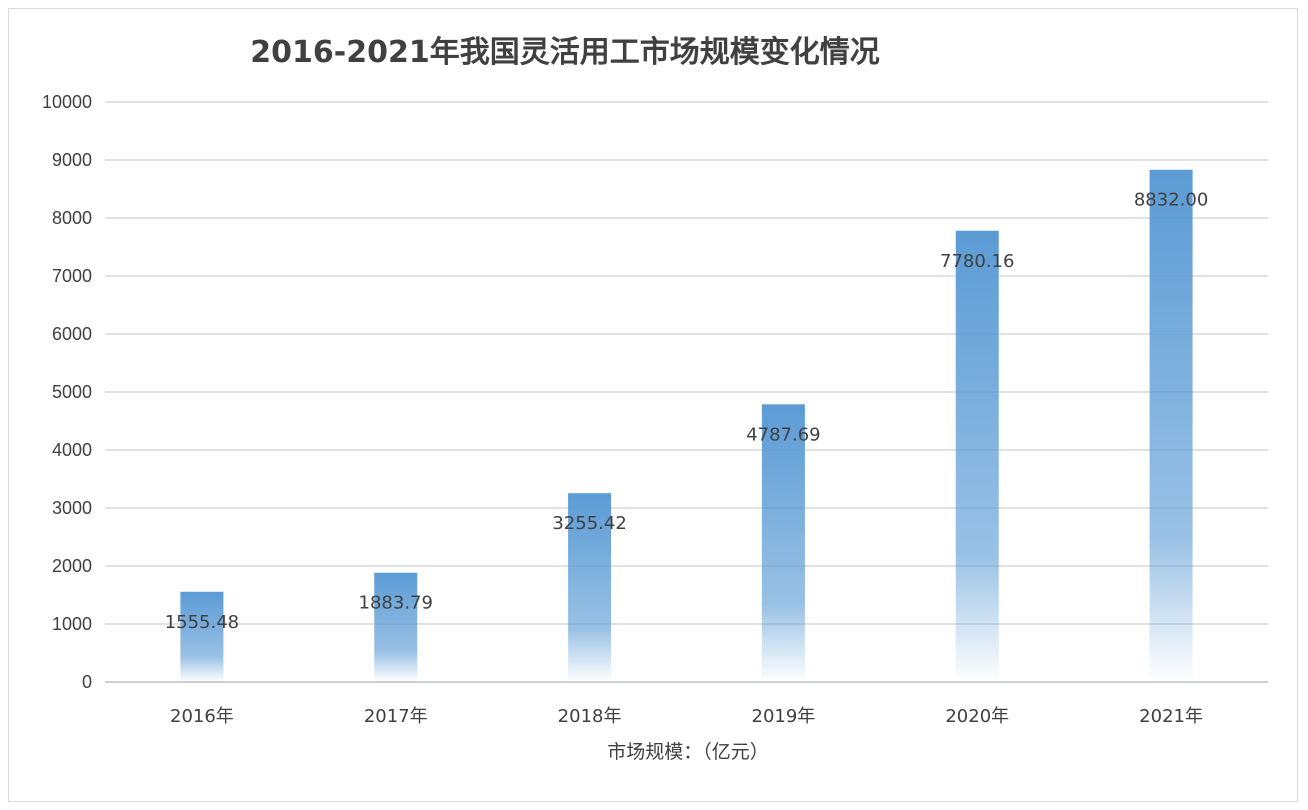  What do you see at coordinates (72, 624) in the screenshot?
I see `y-tick-label: 1000` at bounding box center [72, 624].